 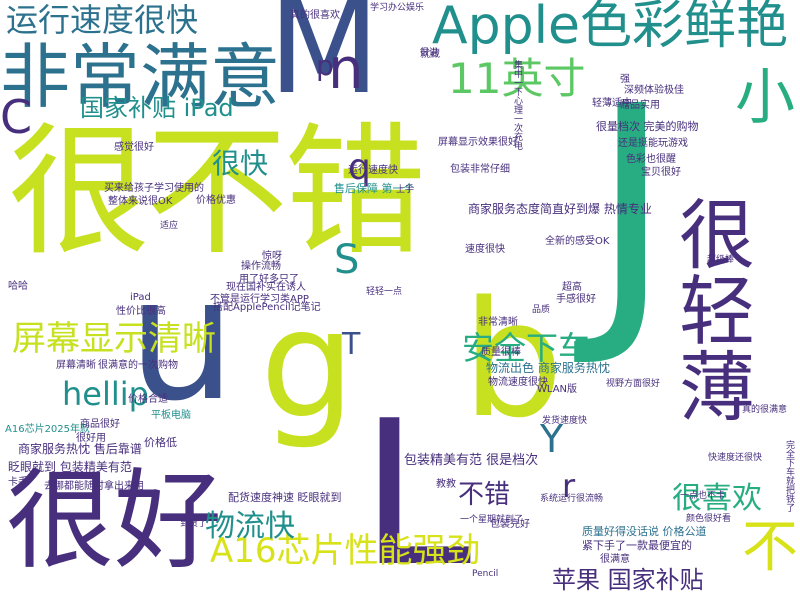 I want to click on word: S, so click(x=347, y=260).